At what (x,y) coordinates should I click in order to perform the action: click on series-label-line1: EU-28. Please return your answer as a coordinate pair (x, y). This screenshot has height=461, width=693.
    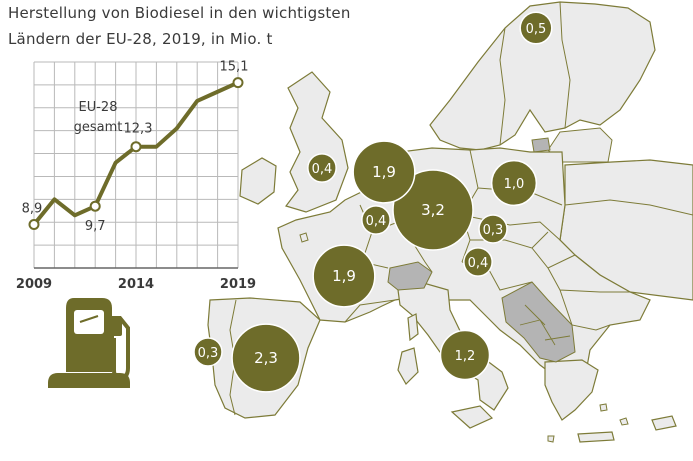
    Looking at the image, I should click on (98, 107).